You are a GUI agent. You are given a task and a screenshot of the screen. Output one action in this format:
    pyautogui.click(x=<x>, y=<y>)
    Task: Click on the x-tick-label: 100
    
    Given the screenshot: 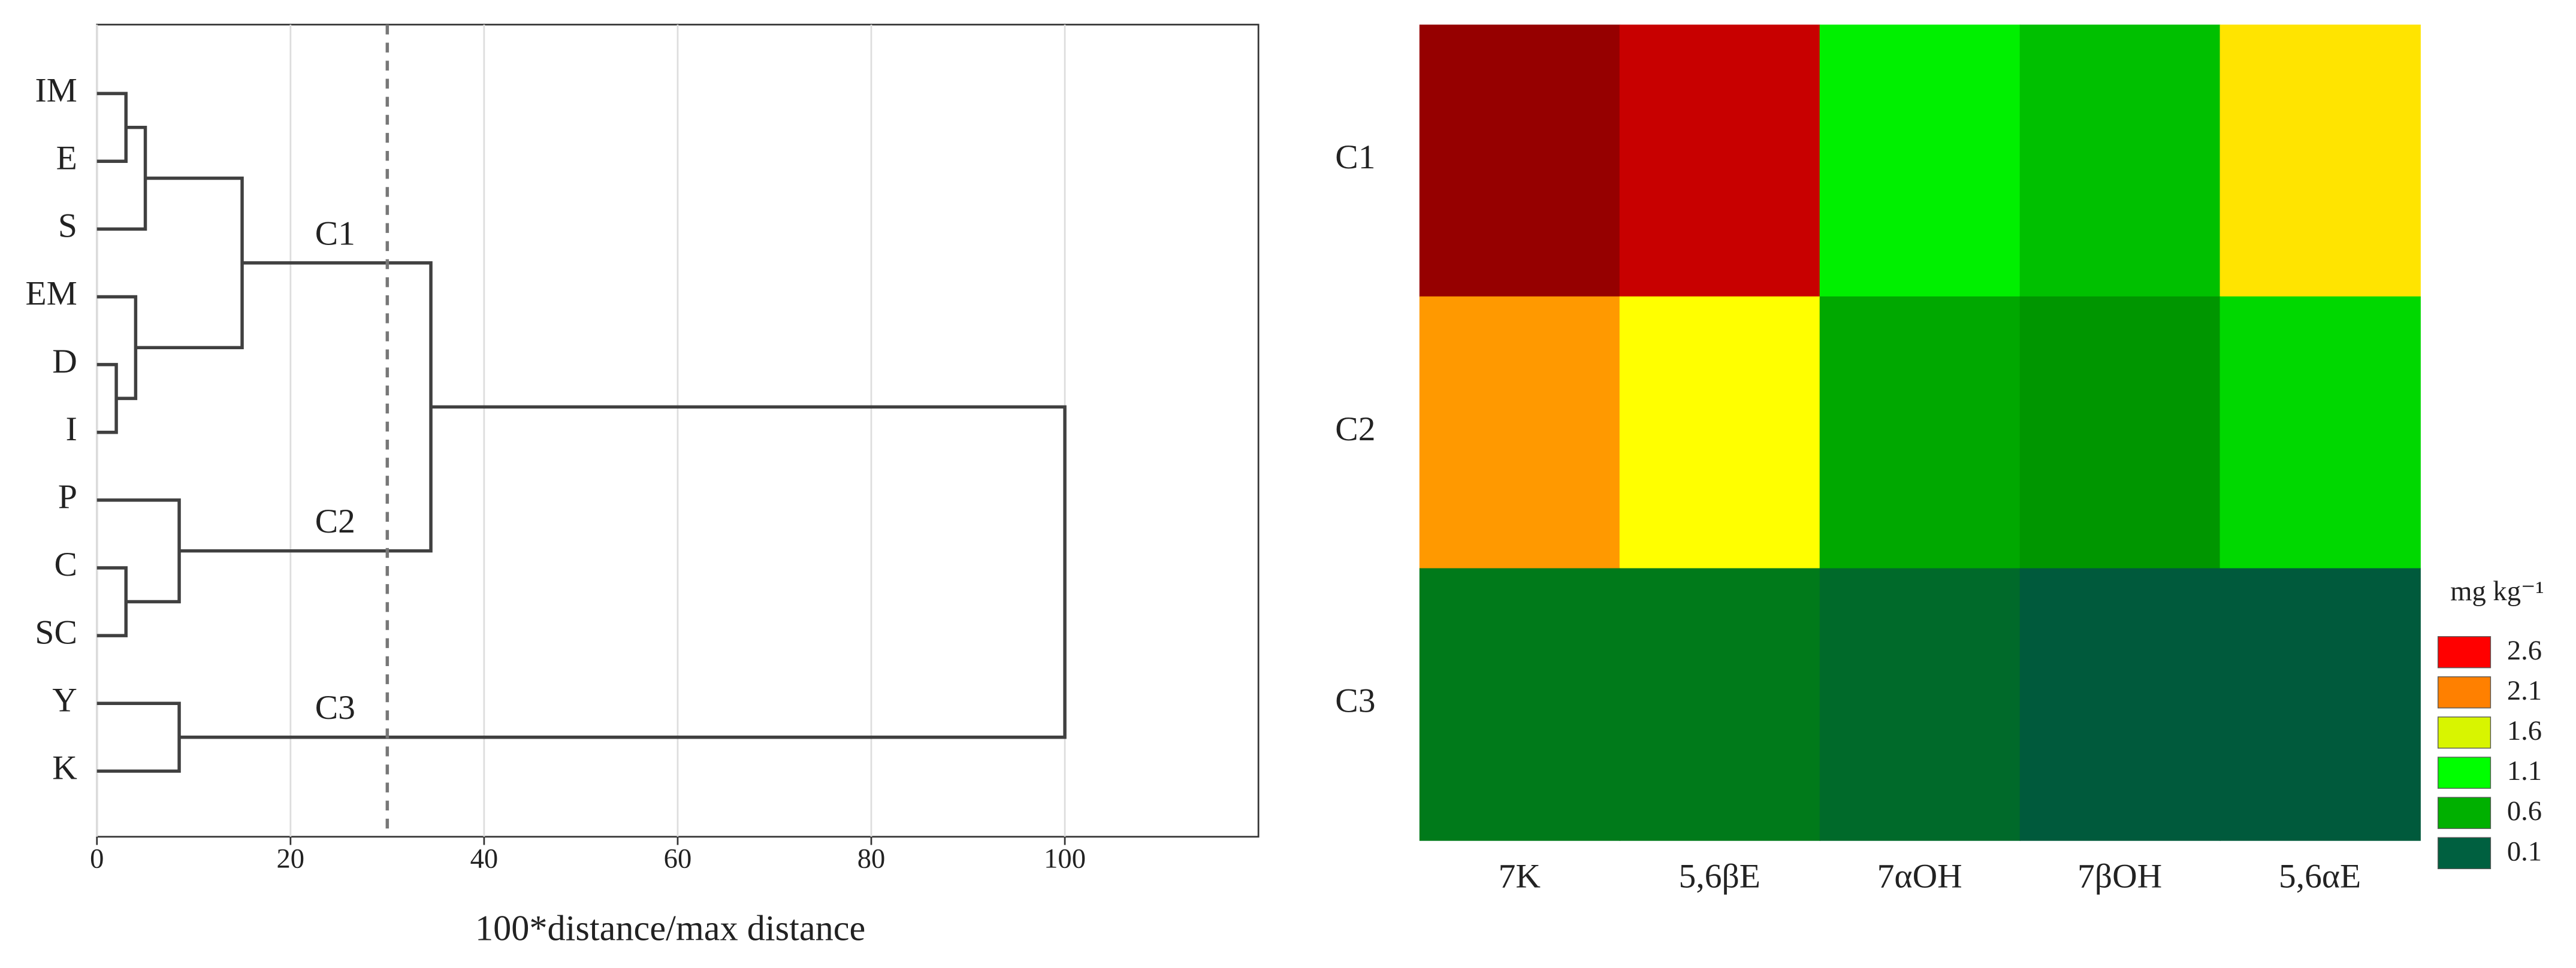 What is the action you would take?
    pyautogui.click(x=1065, y=859)
    